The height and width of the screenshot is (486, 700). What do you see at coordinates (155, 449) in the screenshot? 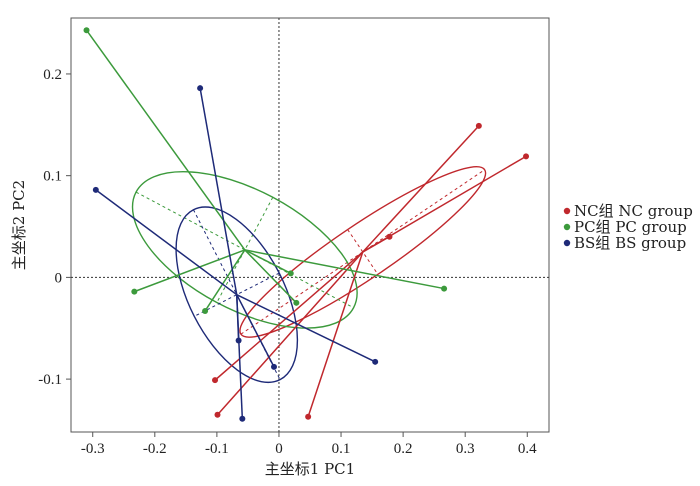
I see `x-tick-label: -0.2` at bounding box center [155, 449].